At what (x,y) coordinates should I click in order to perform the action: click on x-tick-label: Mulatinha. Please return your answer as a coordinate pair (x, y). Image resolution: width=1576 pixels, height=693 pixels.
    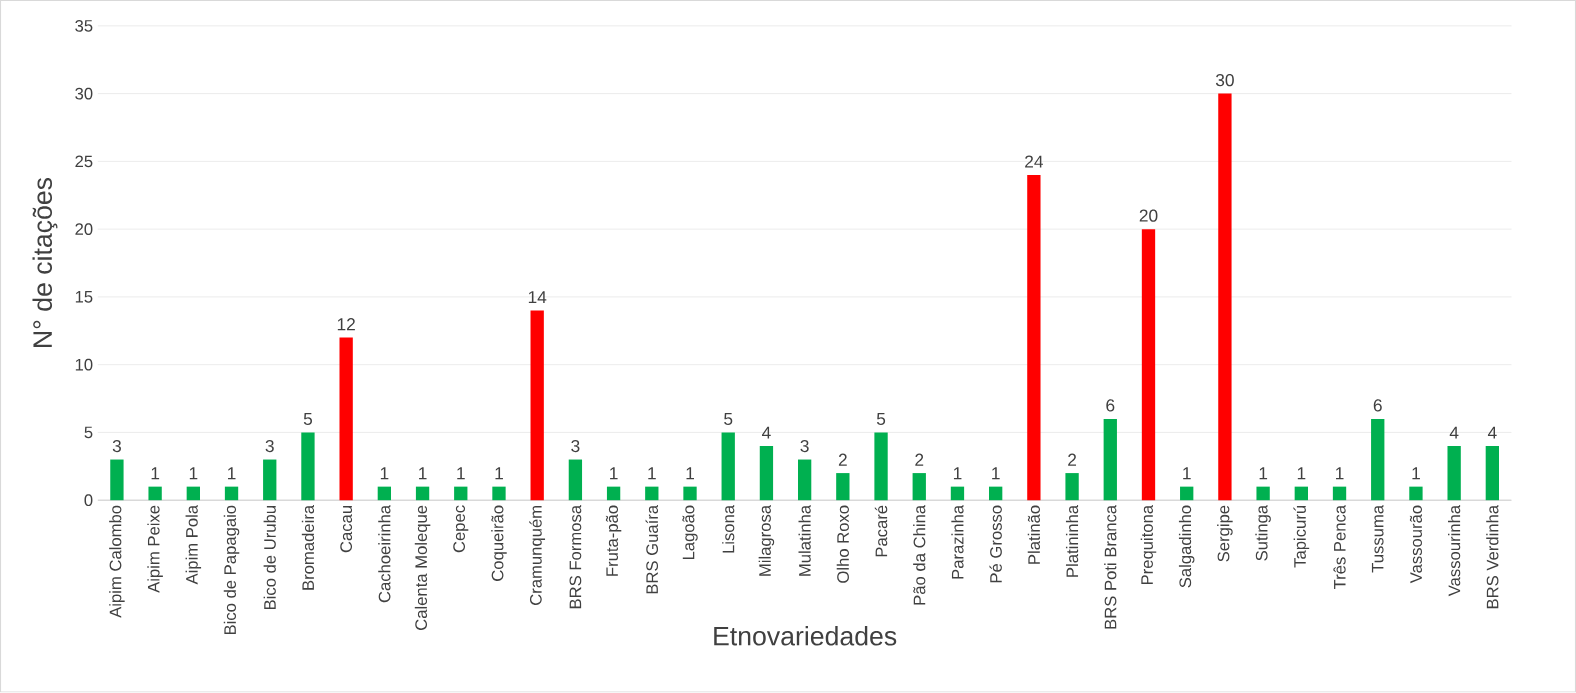
    Looking at the image, I should click on (804, 540).